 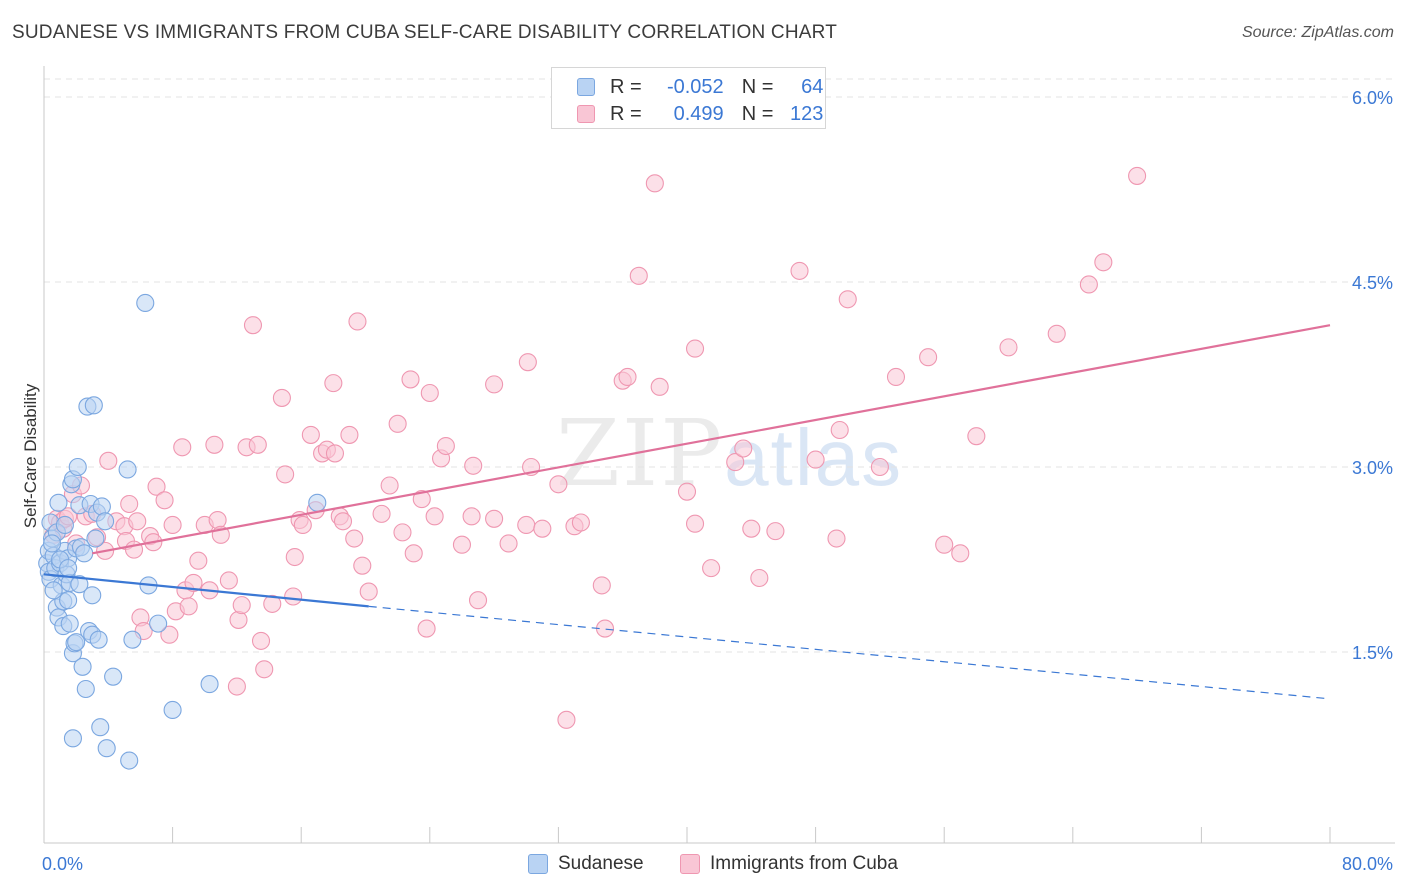 I want to click on sudanese-legend-label: Sudanese, so click(x=601, y=863).